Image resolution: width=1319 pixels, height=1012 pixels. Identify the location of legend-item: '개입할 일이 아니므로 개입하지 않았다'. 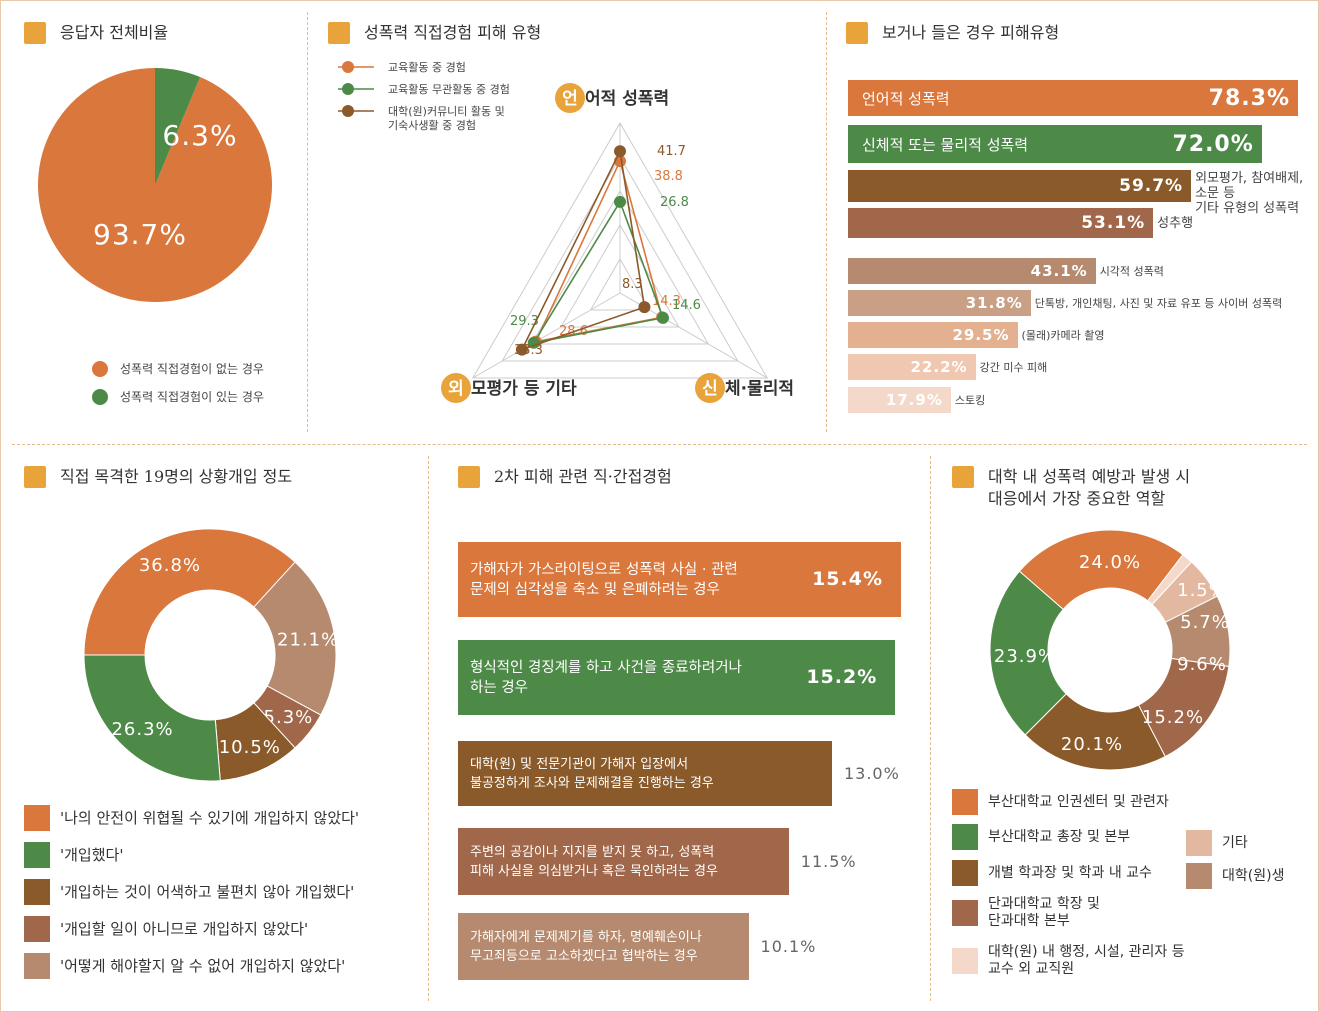
(166, 929).